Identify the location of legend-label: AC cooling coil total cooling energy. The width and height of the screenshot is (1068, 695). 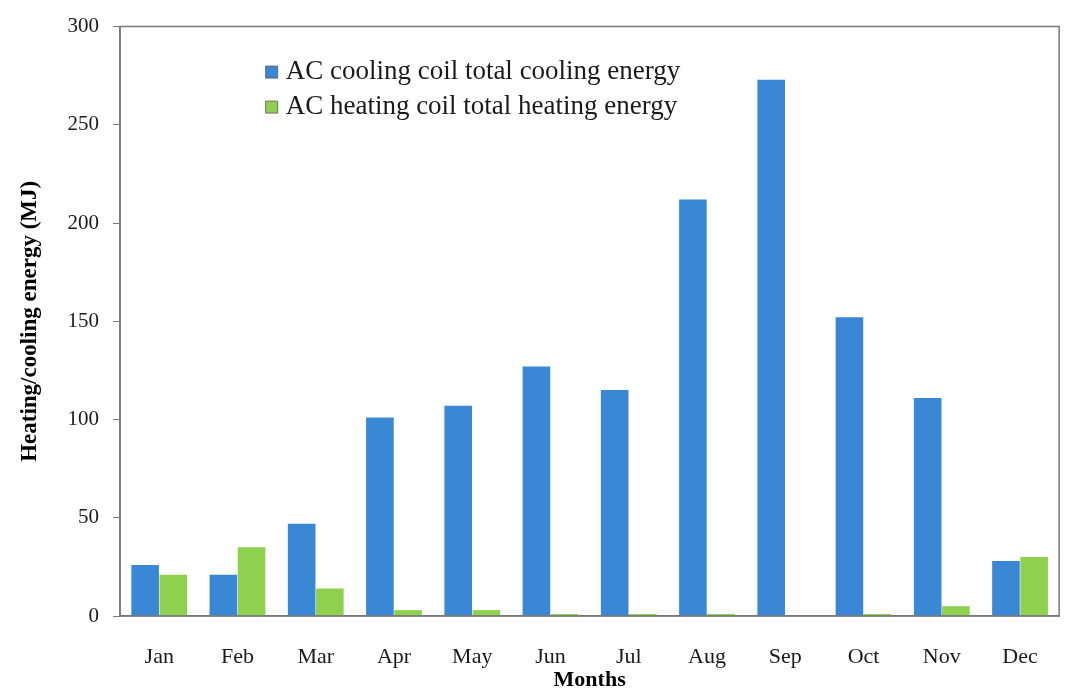
(483, 70).